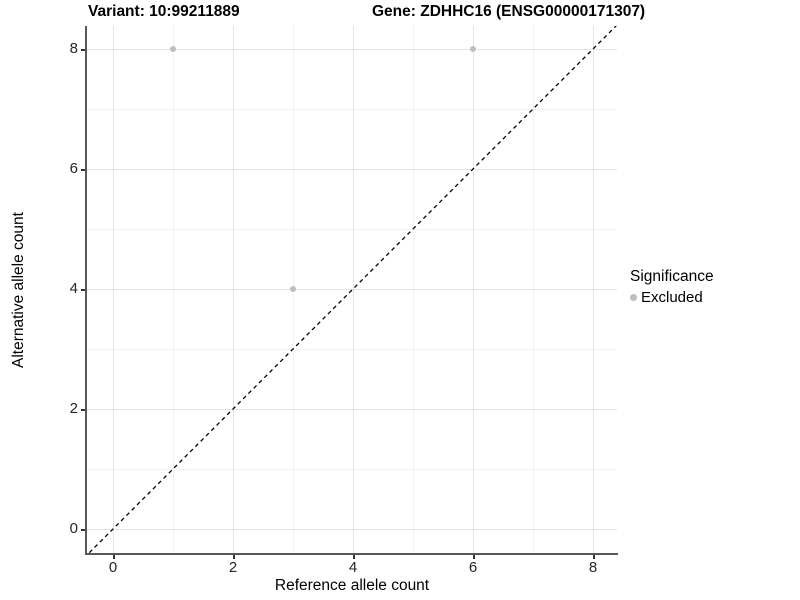 The width and height of the screenshot is (800, 600). Describe the element at coordinates (73, 168) in the screenshot. I see `y-tick-label: 6` at that location.